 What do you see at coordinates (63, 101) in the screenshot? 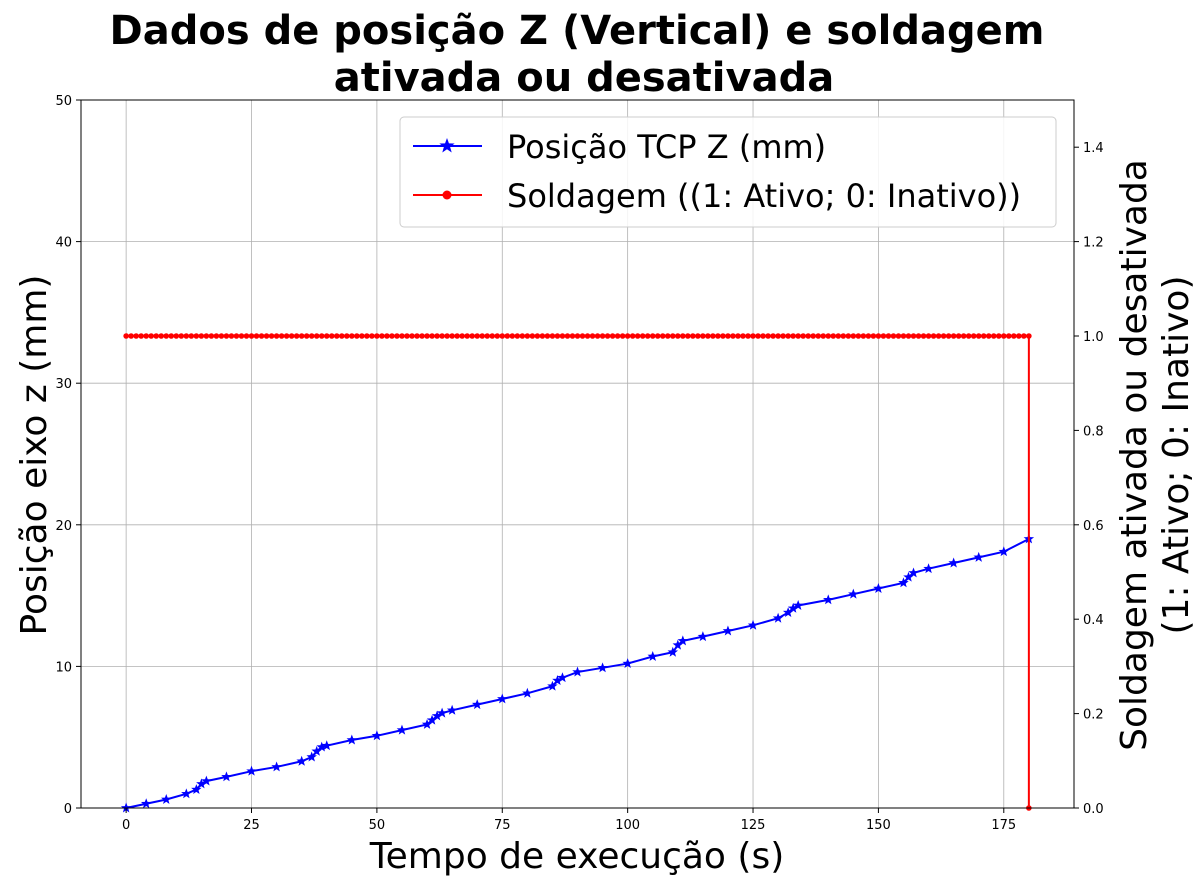
I see `y-left-tick-label: 50` at bounding box center [63, 101].